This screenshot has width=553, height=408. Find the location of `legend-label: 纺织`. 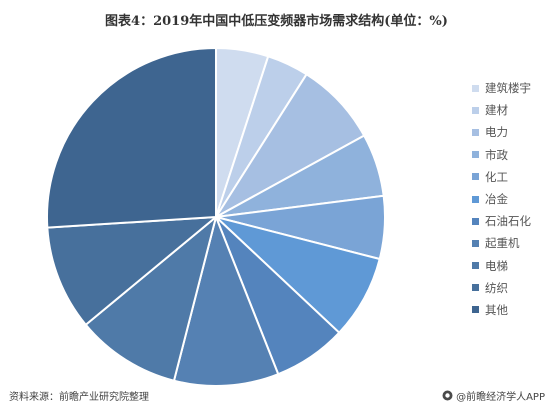

legend-label: 纺织 is located at coordinates (496, 287).